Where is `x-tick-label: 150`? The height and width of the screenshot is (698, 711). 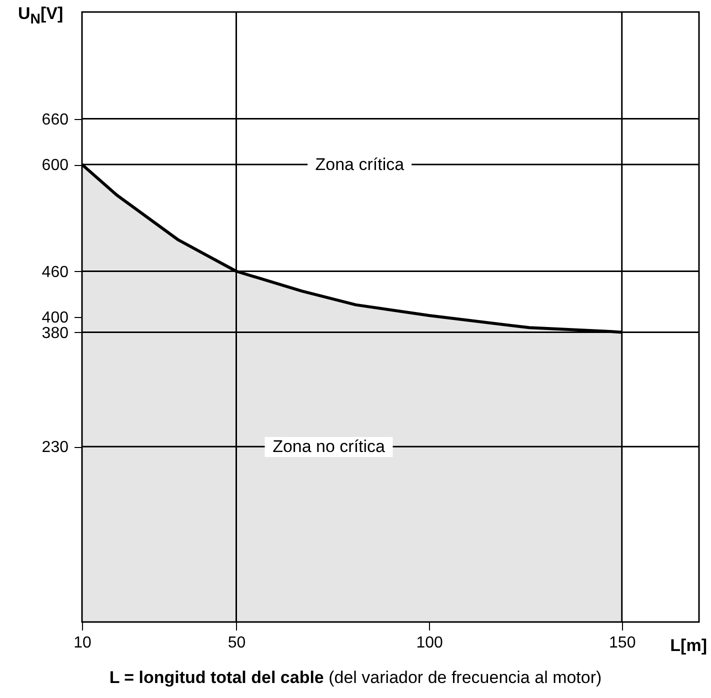 x-tick-label: 150 is located at coordinates (622, 643).